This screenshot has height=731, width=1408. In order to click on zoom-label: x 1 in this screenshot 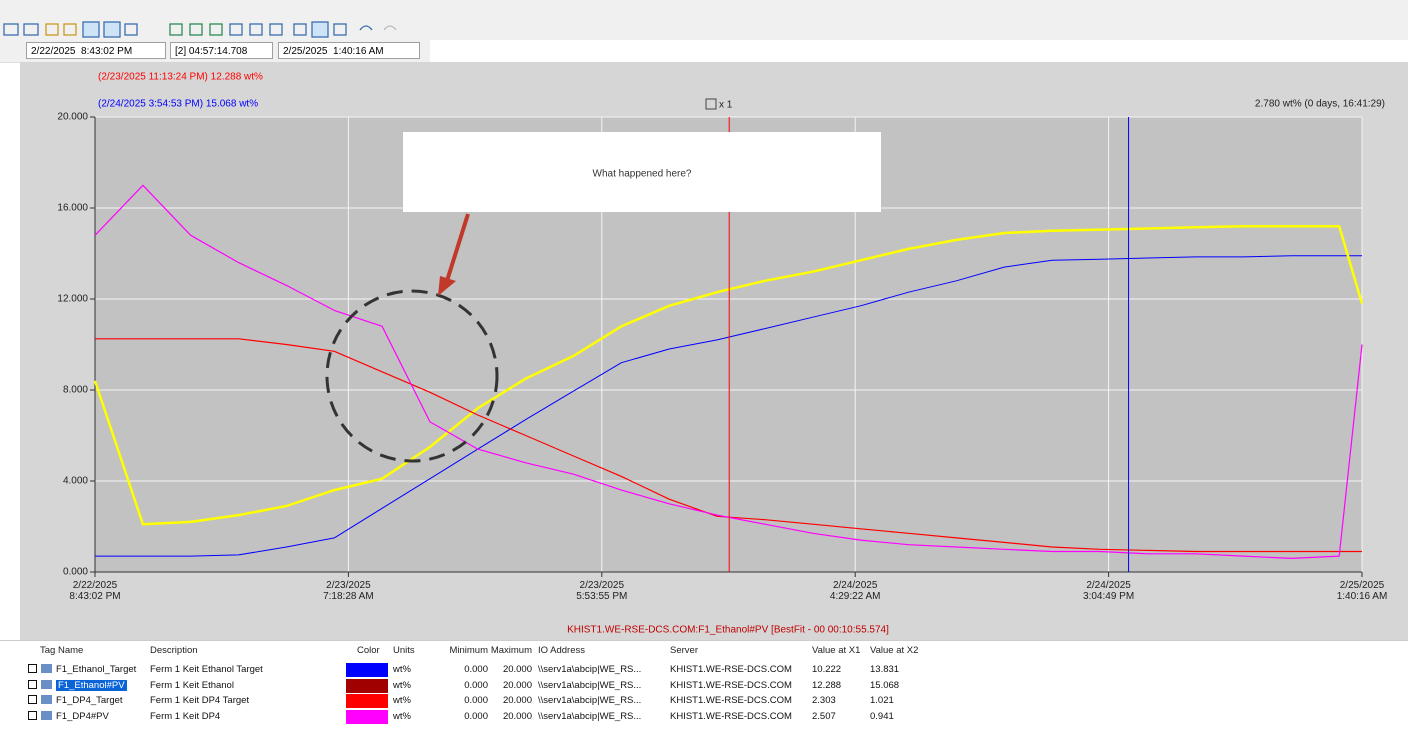, I will do `click(726, 105)`.